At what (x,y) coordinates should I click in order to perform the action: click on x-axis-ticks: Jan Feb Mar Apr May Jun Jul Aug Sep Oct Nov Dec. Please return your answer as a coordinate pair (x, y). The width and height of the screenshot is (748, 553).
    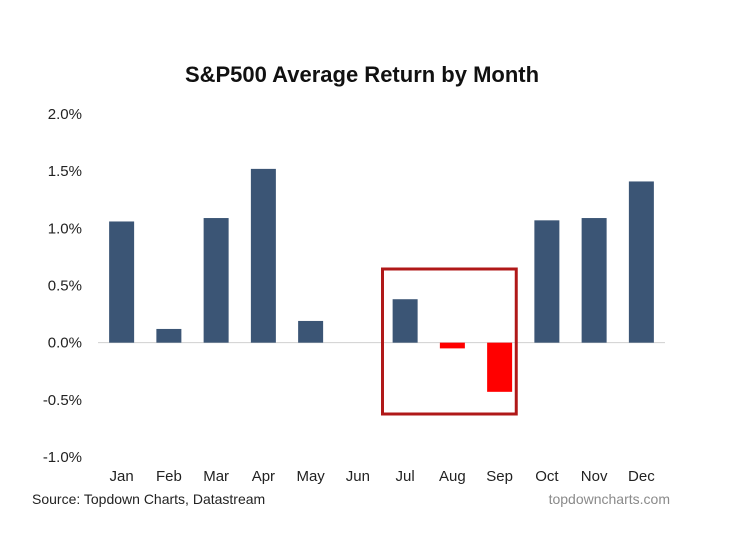
    Looking at the image, I should click on (383, 476).